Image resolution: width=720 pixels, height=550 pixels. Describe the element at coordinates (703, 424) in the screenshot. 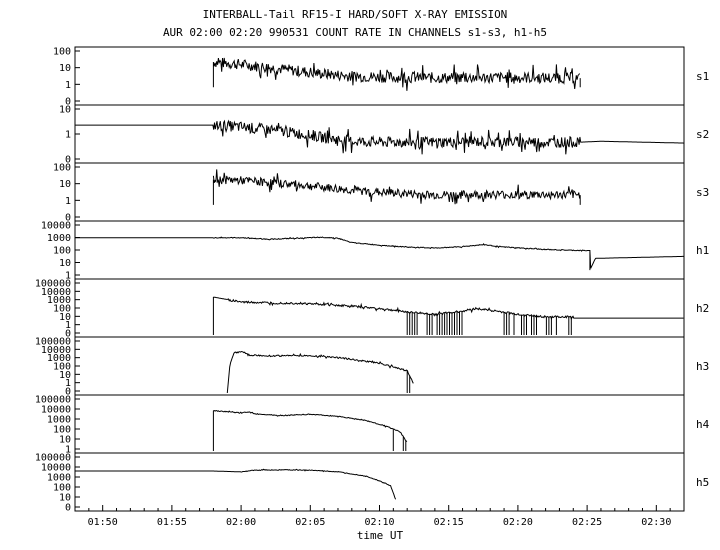

I see `channel-label-h4: h4` at that location.